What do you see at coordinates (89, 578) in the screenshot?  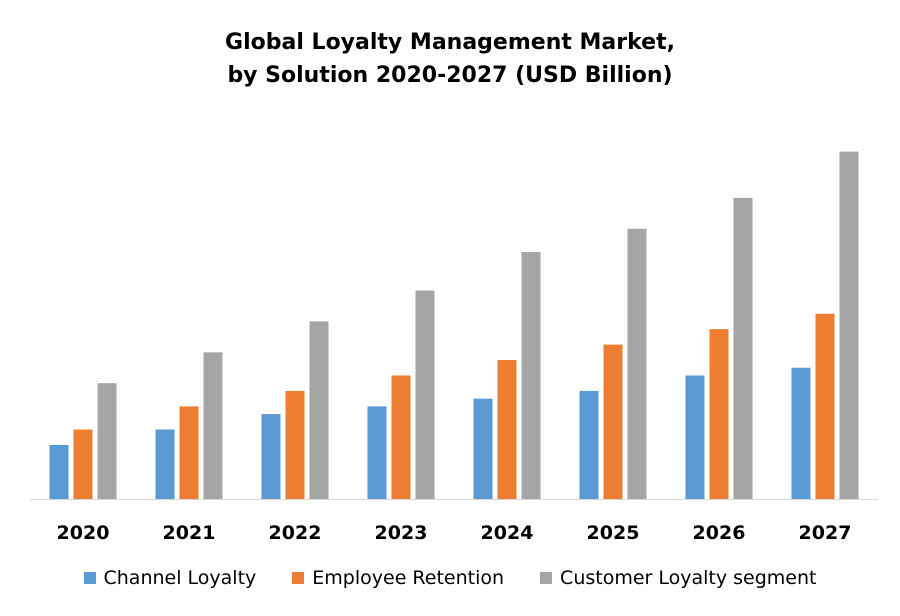 I see `legend-swatch-channel-loyalty` at bounding box center [89, 578].